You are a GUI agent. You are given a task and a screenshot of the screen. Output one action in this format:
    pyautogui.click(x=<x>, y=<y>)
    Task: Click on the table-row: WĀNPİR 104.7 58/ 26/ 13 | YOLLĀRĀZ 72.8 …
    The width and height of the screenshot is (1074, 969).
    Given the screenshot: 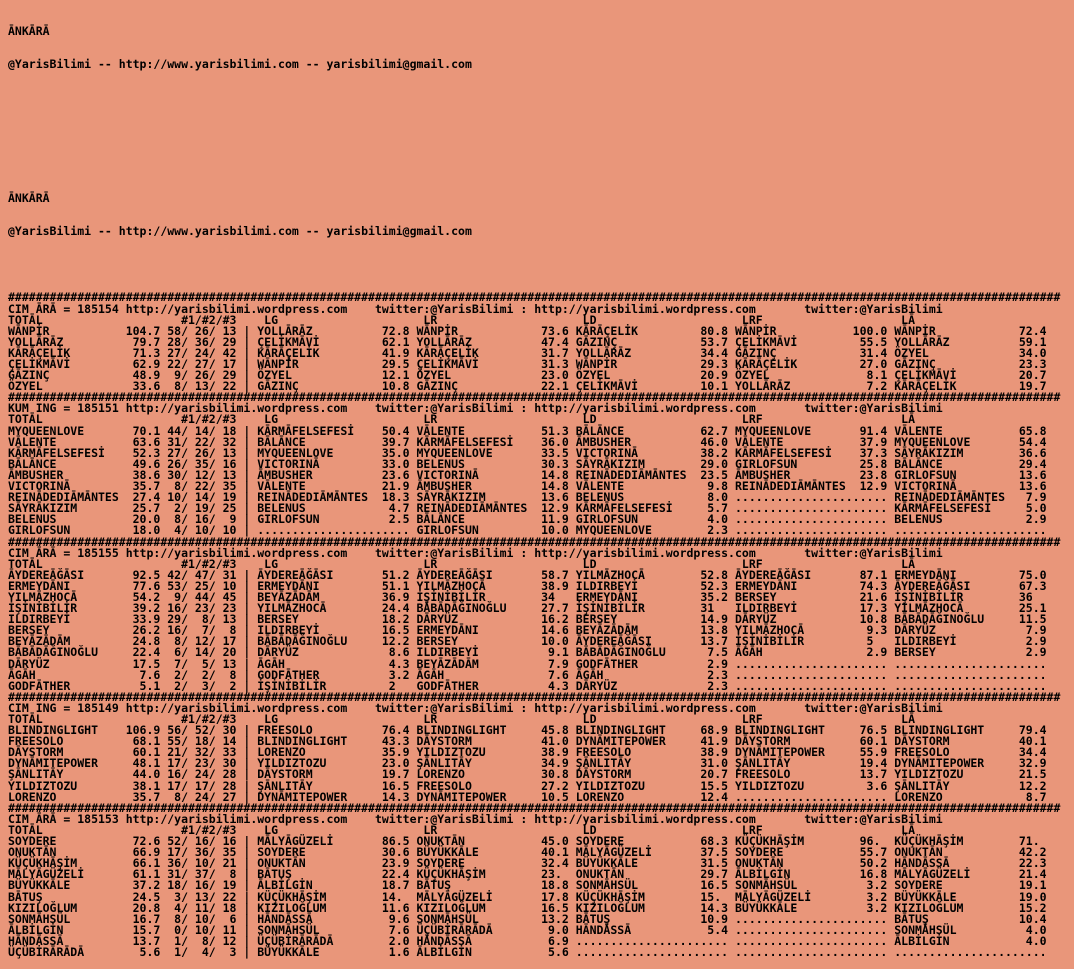 What is the action you would take?
    pyautogui.click(x=531, y=330)
    